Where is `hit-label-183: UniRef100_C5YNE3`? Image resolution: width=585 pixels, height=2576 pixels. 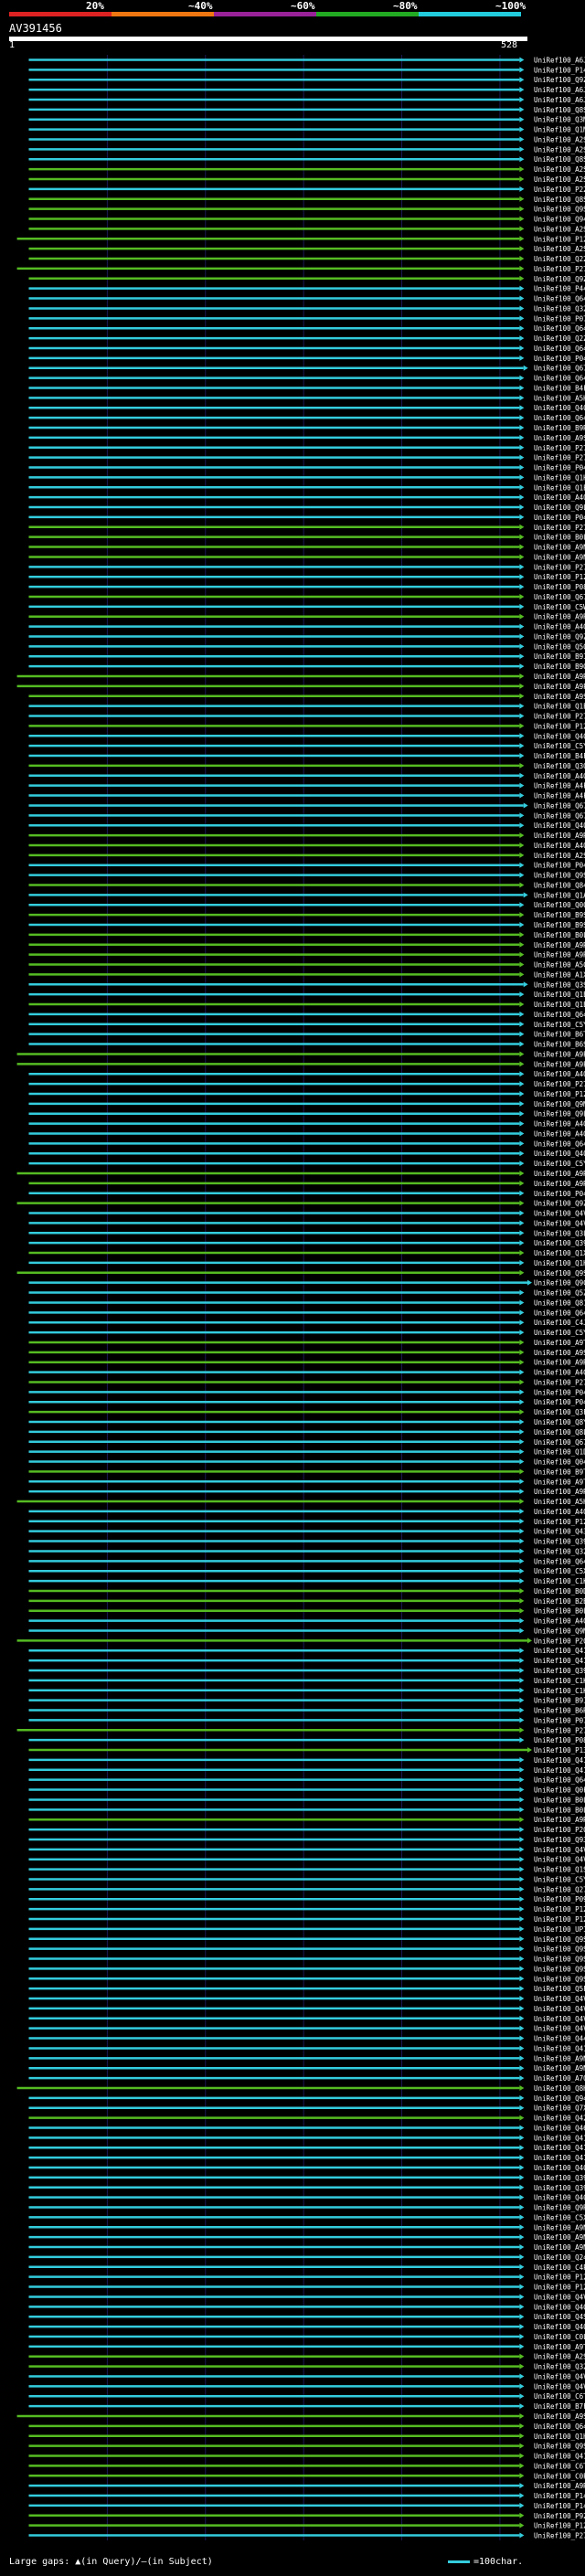 hit-label-183: UniRef100_C5YNE3 is located at coordinates (560, 1879).